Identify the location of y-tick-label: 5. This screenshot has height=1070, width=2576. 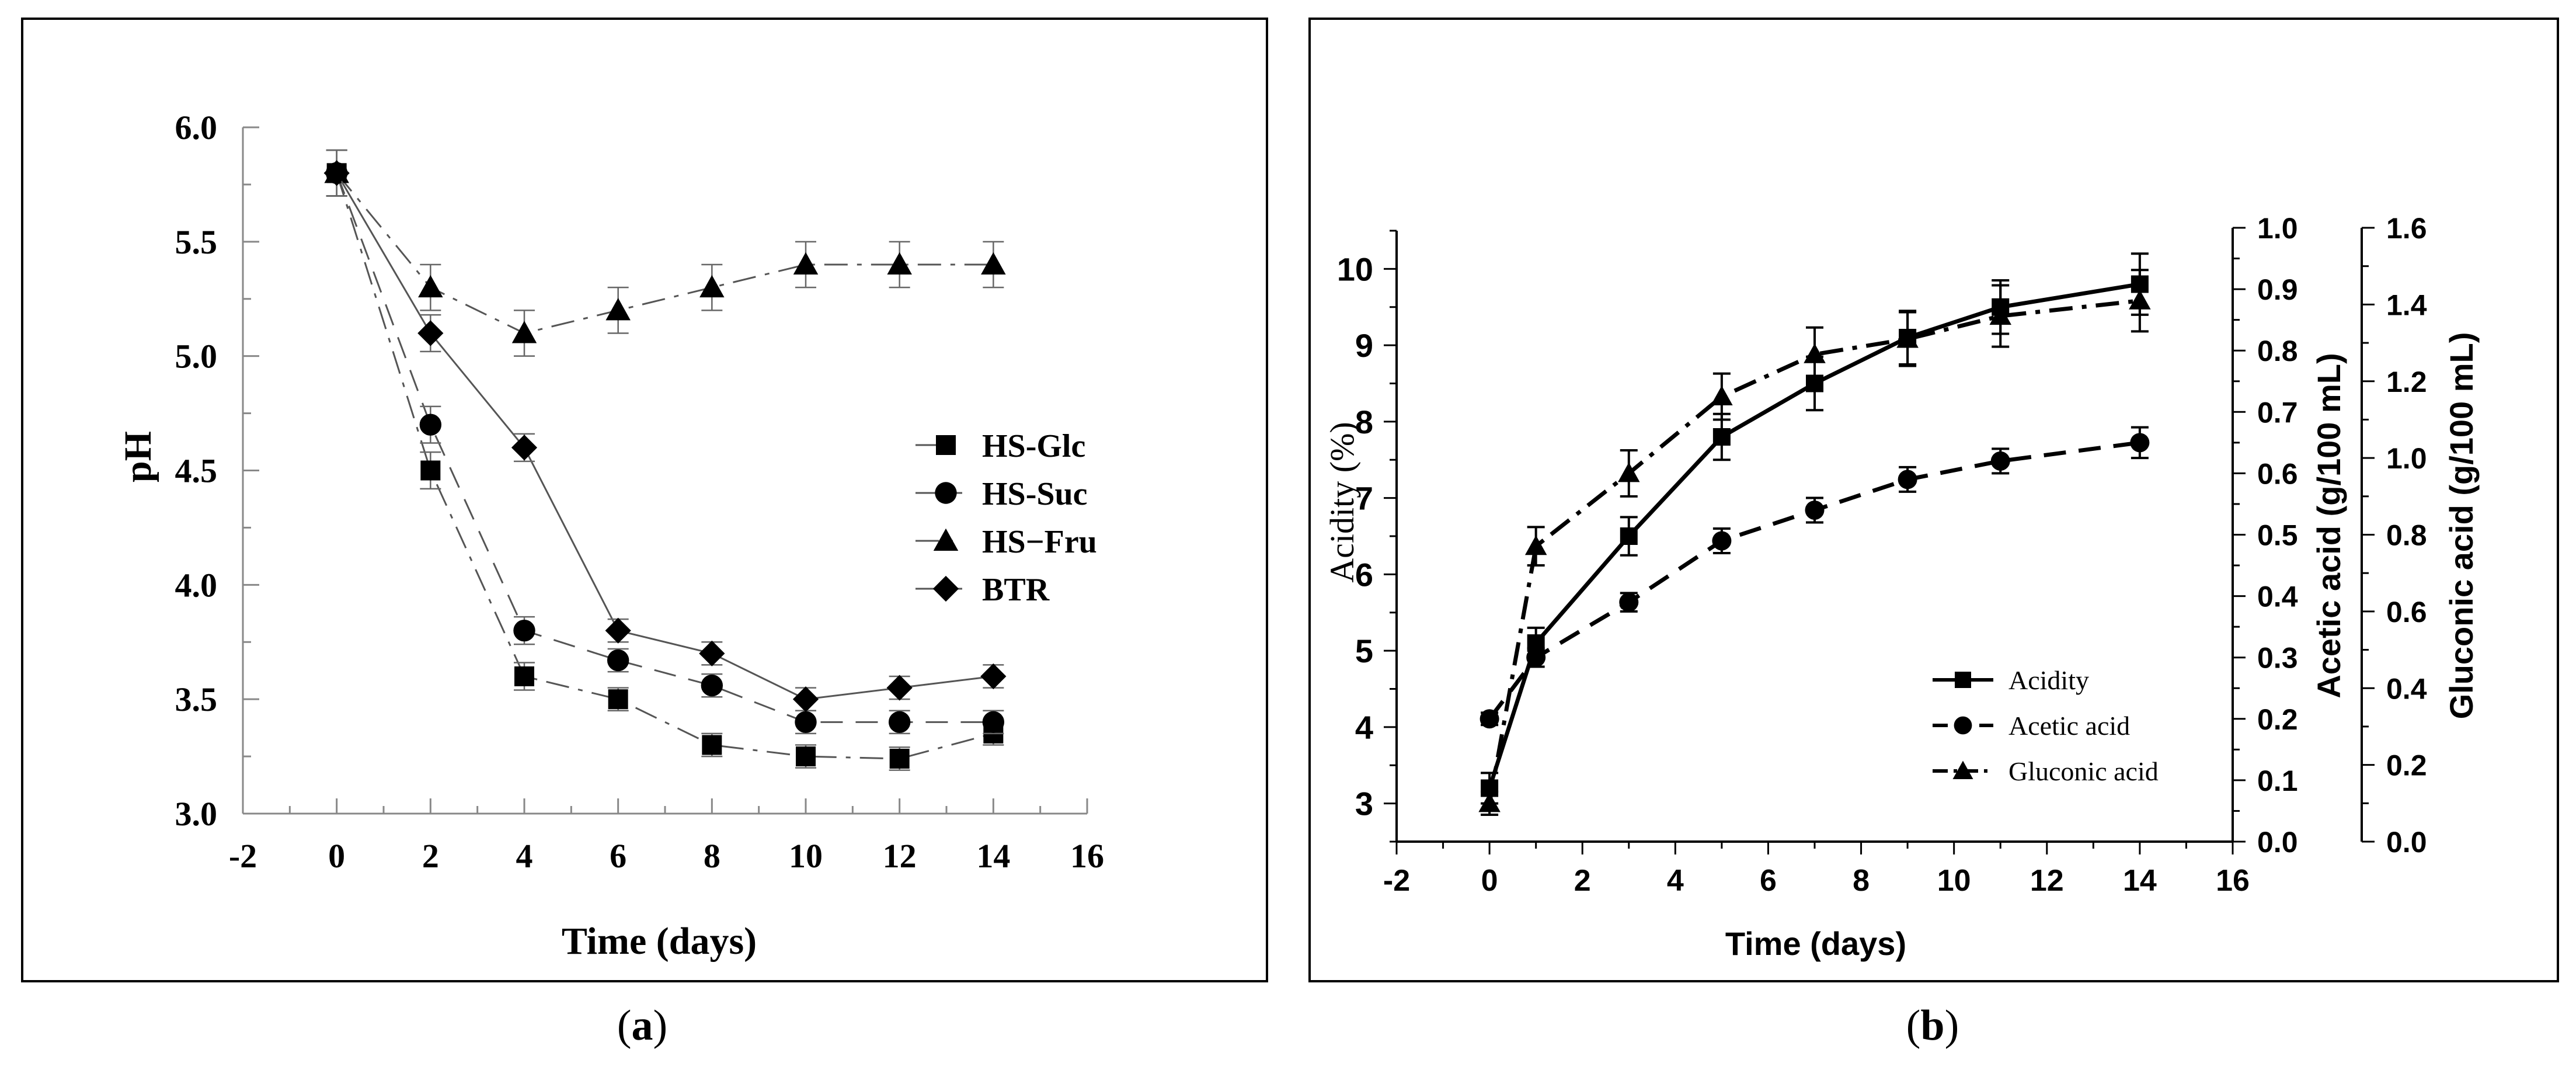
(1364, 651).